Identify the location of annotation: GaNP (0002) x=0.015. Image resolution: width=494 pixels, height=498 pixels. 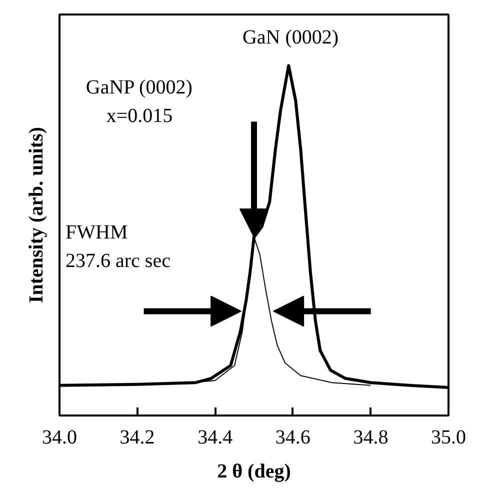
(139, 102).